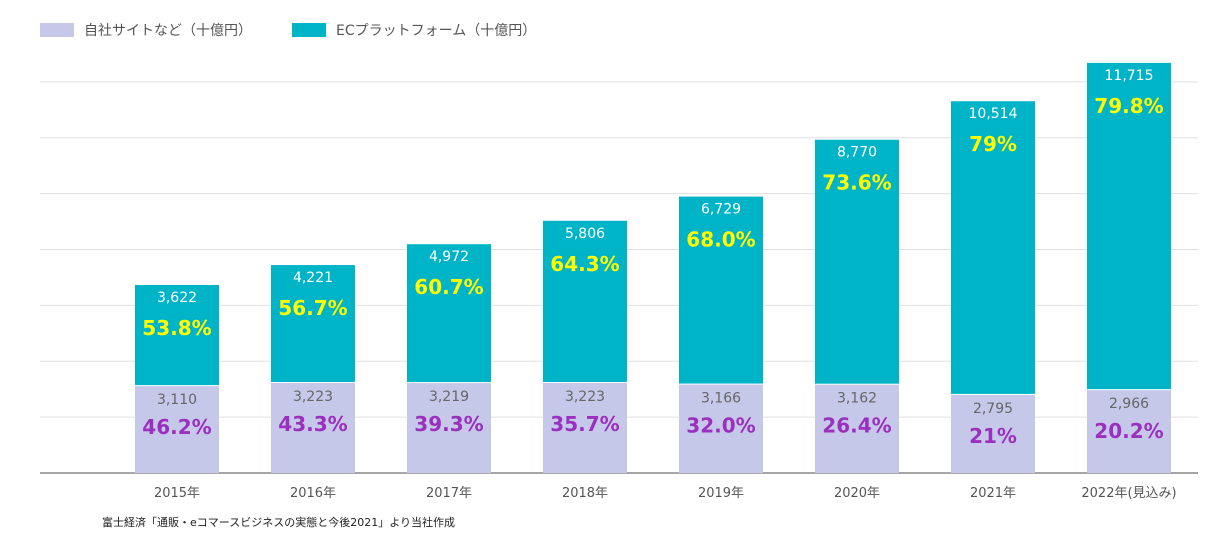 The width and height of the screenshot is (1228, 537). What do you see at coordinates (584, 424) in the screenshot?
I see `data-label-own-site-share: 35.7%` at bounding box center [584, 424].